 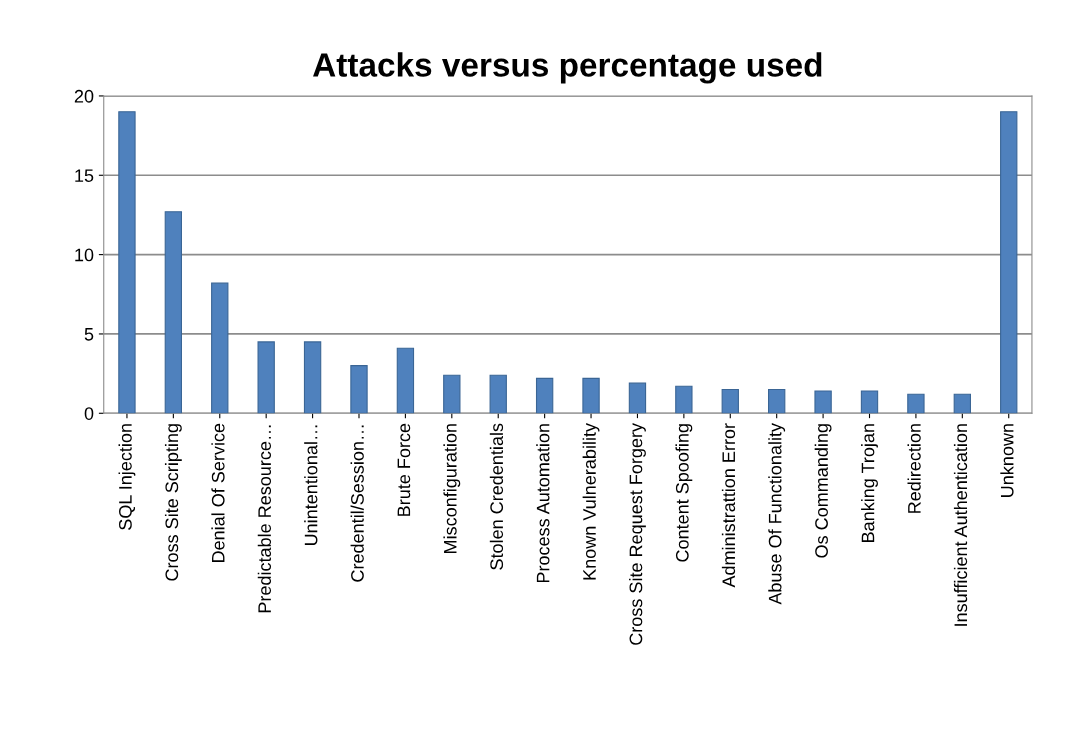 I want to click on chart-title: Attacks versus percentage used, so click(x=567, y=68).